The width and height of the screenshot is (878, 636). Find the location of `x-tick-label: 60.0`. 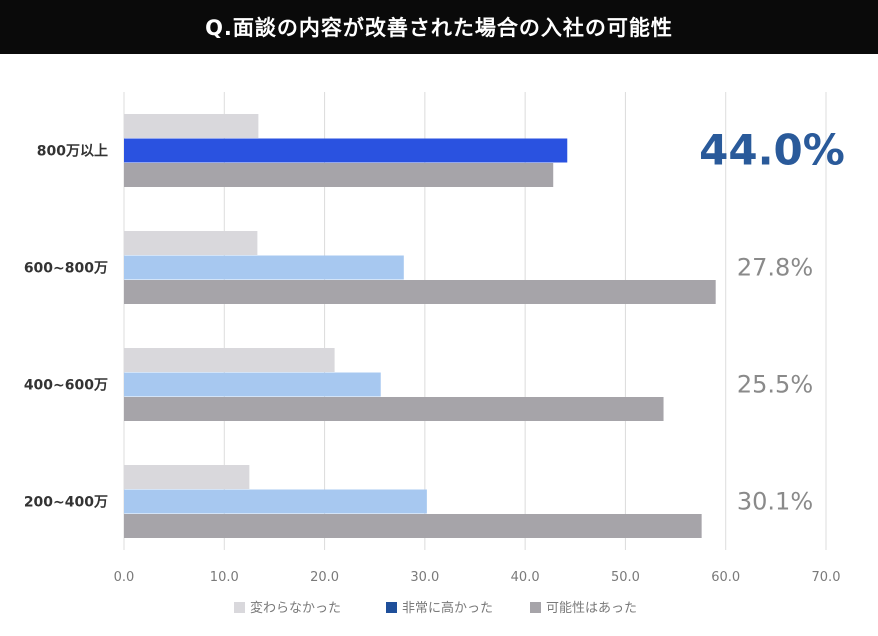

x-tick-label: 60.0 is located at coordinates (725, 577).